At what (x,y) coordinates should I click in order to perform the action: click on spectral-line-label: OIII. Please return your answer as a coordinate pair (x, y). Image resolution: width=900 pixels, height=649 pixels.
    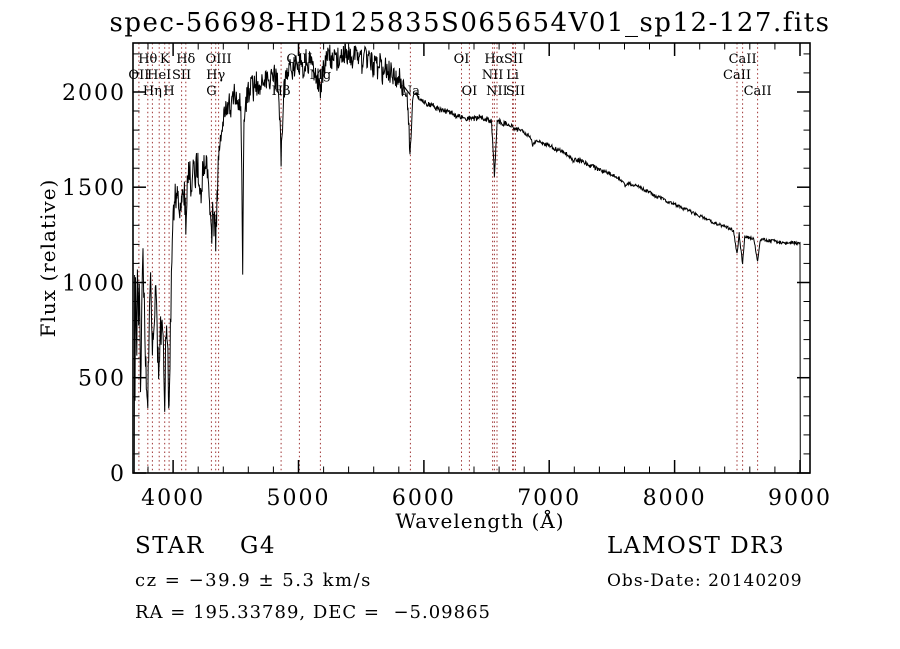
    Looking at the image, I should click on (219, 59).